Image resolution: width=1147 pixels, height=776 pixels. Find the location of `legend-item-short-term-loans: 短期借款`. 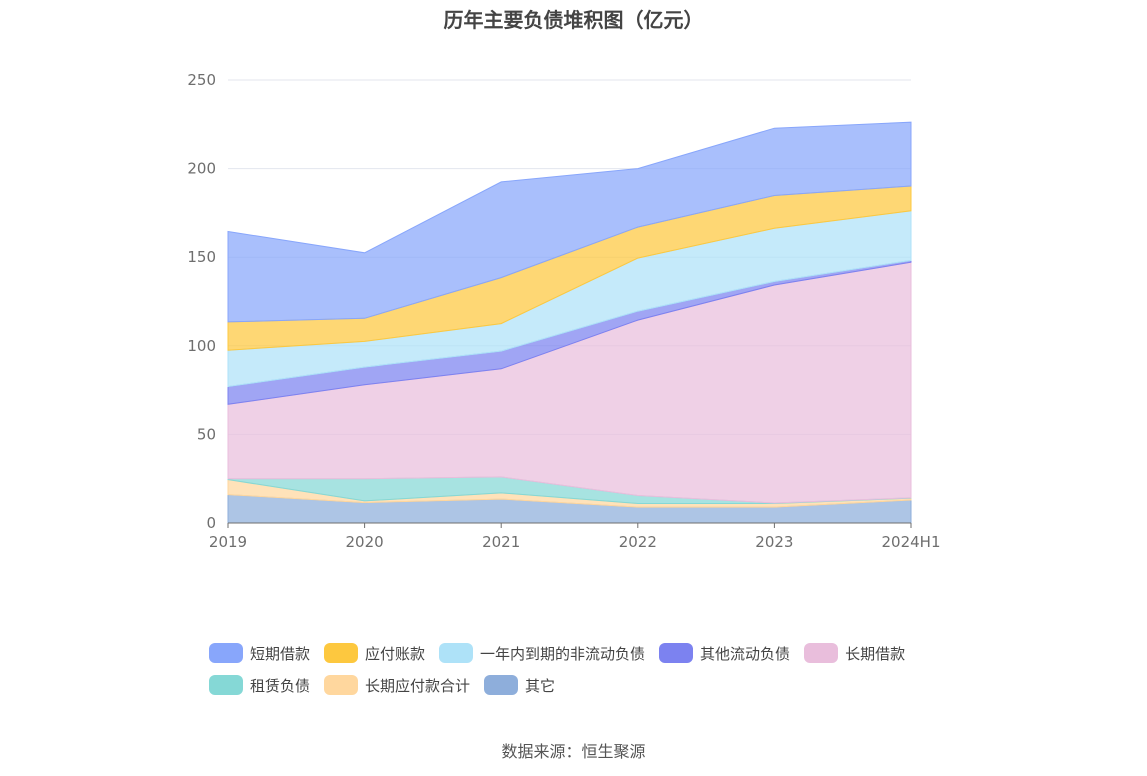

legend-item-short-term-loans: 短期借款 is located at coordinates (259, 653).